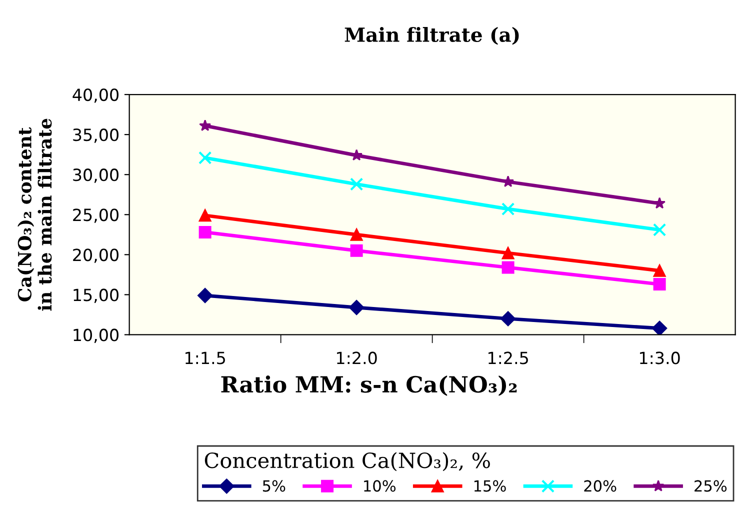  I want to click on y-tick-label: 30,00, so click(95, 175).